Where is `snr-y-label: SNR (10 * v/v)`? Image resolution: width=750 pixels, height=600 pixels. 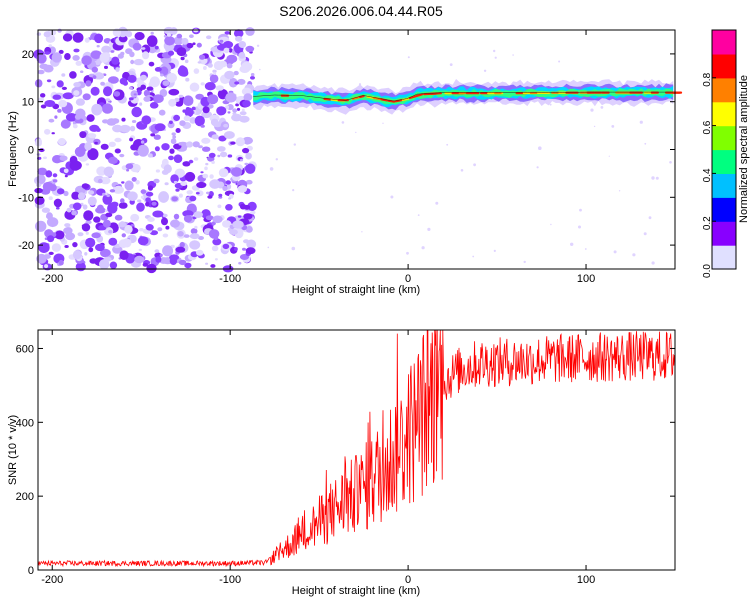
snr-y-label: SNR (10 * v/v) is located at coordinates (13, 450).